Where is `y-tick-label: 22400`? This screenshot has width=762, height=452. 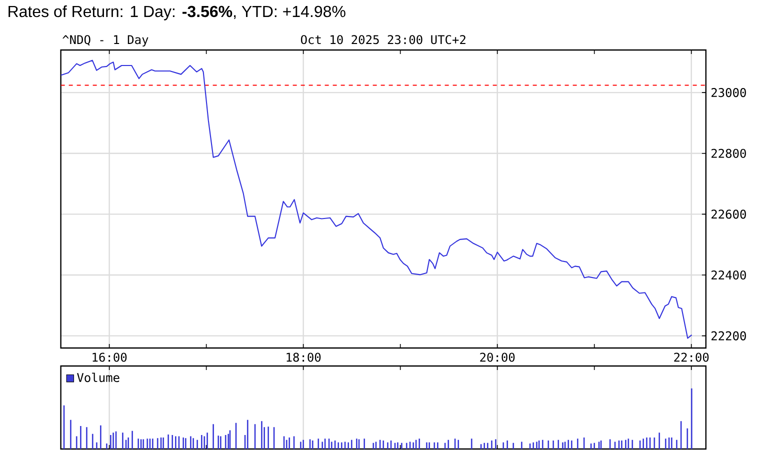
y-tick-label: 22400 is located at coordinates (729, 275).